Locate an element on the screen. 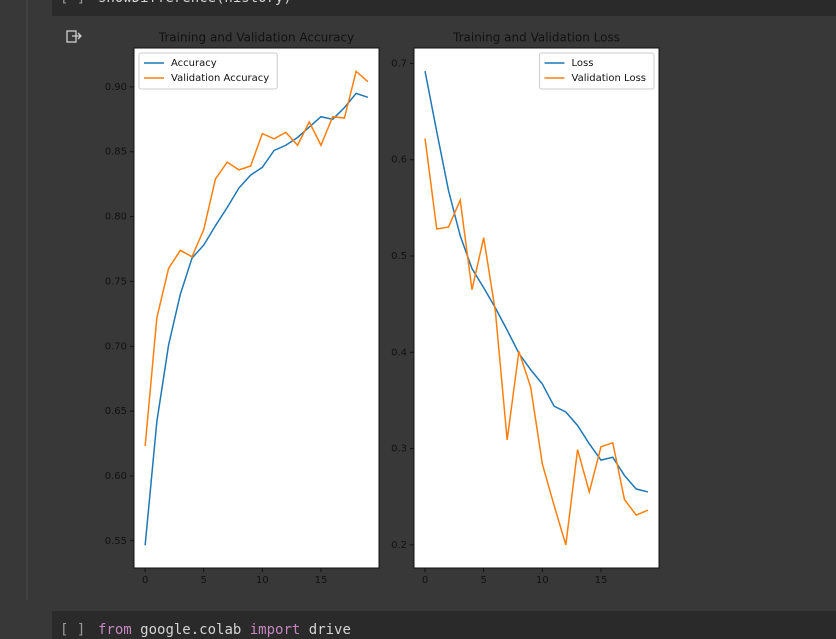  code-token: drive is located at coordinates (330, 630).